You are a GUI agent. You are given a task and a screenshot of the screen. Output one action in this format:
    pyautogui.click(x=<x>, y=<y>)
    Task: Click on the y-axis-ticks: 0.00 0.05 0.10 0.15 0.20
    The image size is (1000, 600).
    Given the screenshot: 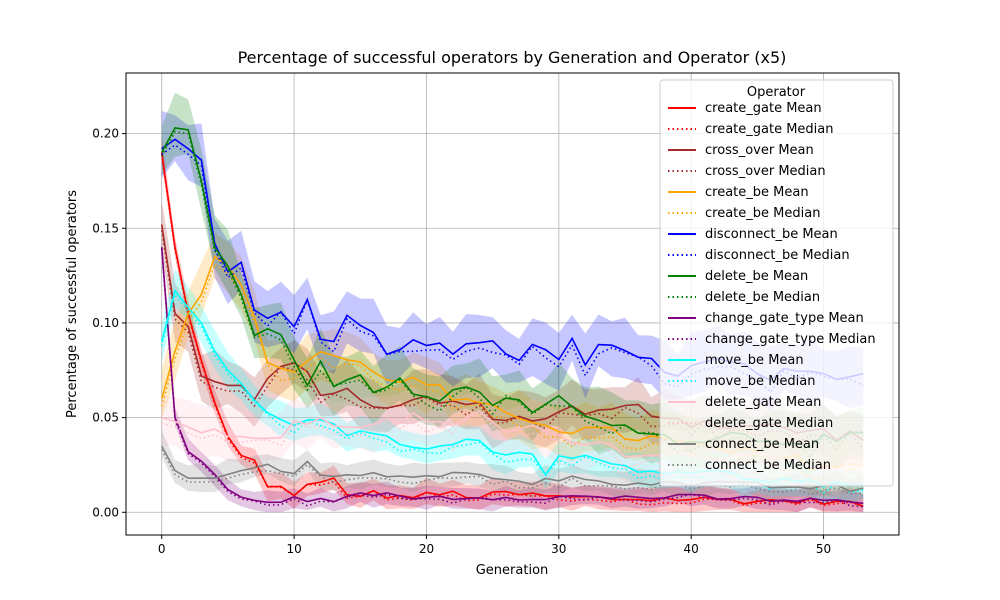 What is the action you would take?
    pyautogui.click(x=109, y=323)
    